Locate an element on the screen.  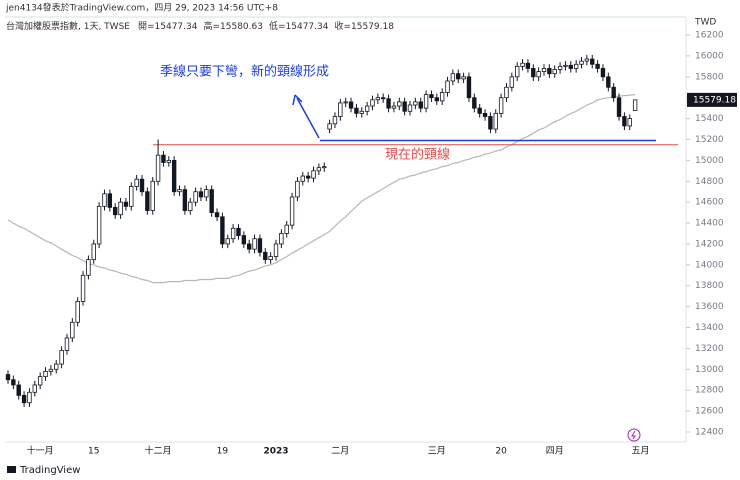
price-tag is located at coordinates (712, 99).